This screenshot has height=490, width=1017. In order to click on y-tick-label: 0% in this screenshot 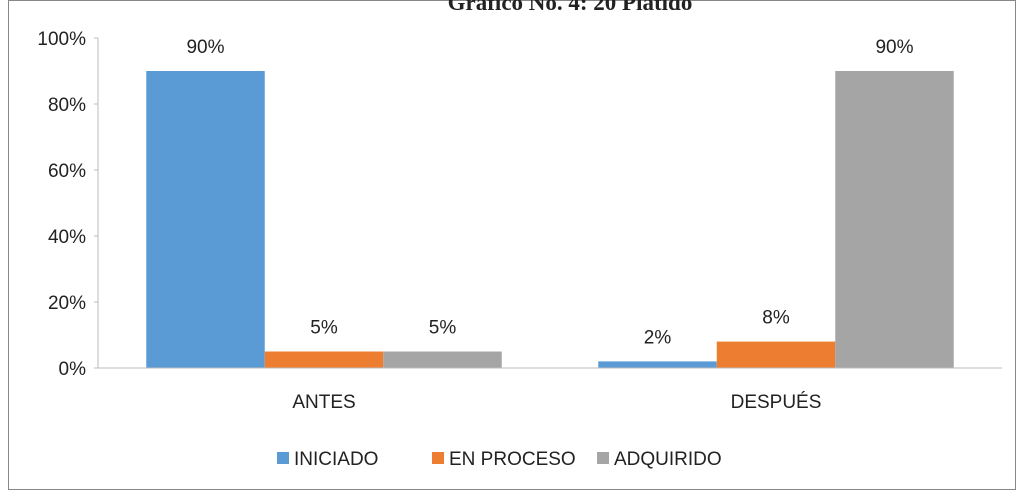, I will do `click(73, 369)`.